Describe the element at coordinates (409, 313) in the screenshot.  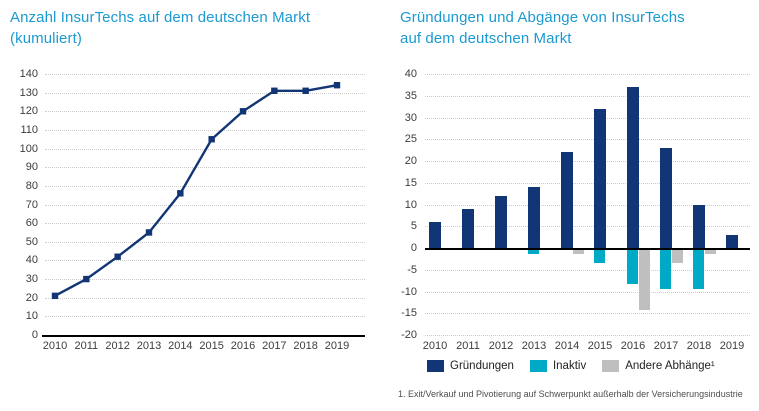
I see `y-tick-label: -15` at that location.